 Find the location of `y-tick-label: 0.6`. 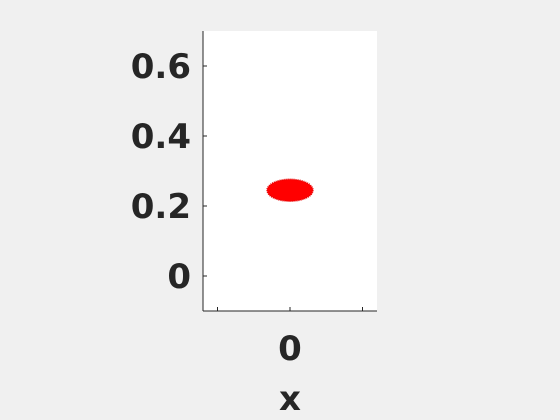

y-tick-label: 0.6 is located at coordinates (161, 67).